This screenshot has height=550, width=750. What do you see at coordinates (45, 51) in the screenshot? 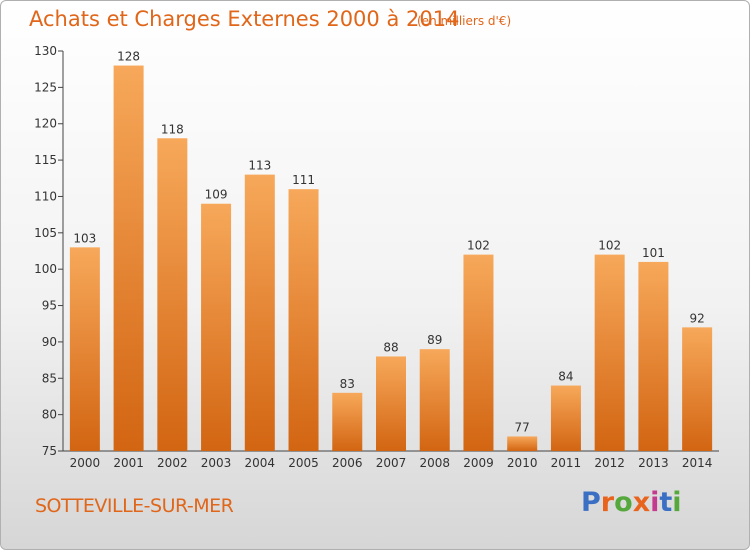
I see `y-tick-label: 130` at bounding box center [45, 51].